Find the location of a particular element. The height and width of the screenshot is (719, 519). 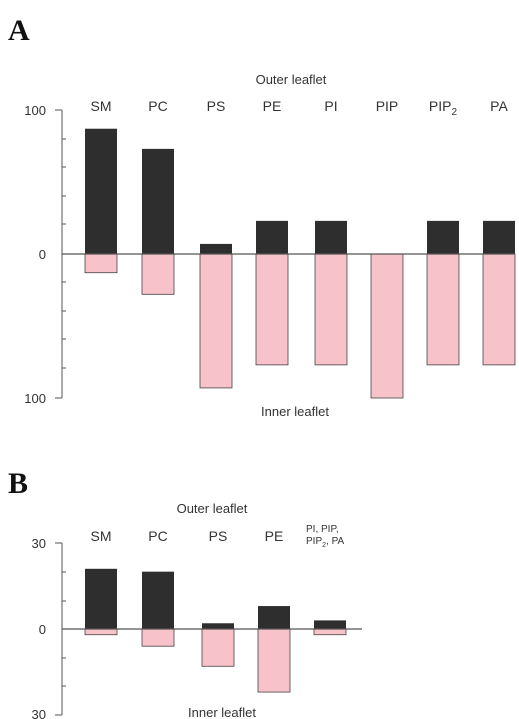

panel-b-outer-bar-pc is located at coordinates (158, 600).